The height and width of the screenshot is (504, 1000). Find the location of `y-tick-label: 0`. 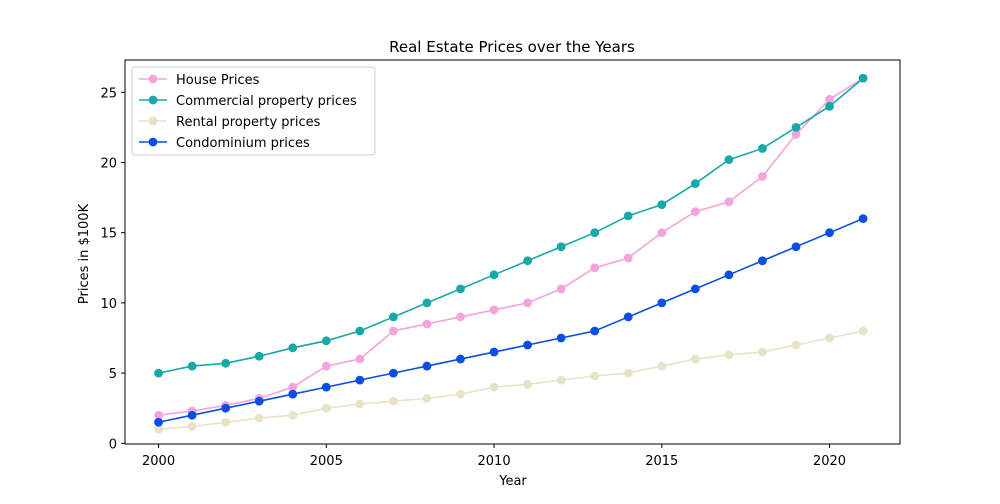

y-tick-label: 0 is located at coordinates (113, 444).